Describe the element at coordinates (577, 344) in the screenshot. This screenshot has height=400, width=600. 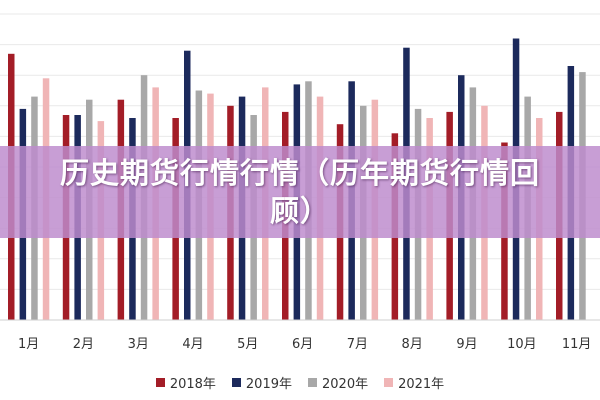
I see `x-tick-label: 11月` at that location.